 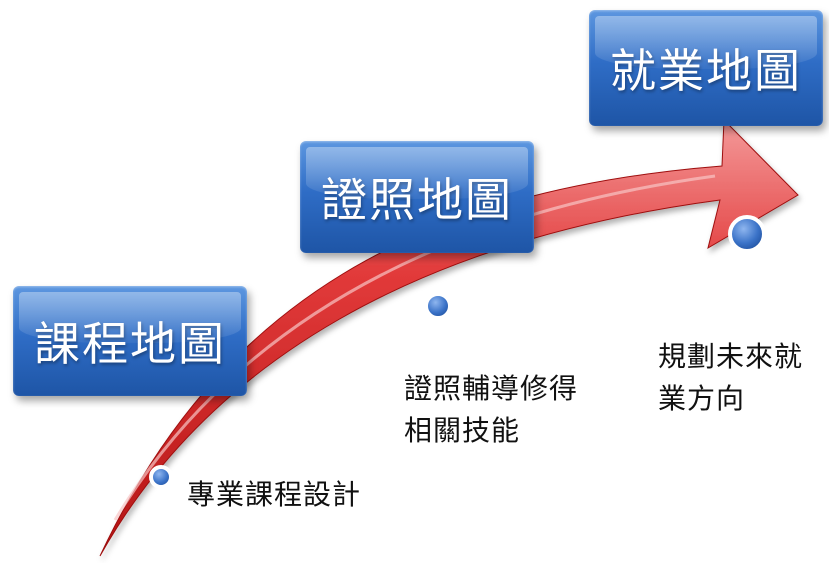 What do you see at coordinates (706, 71) in the screenshot?
I see `stage-title: 就業地圖` at bounding box center [706, 71].